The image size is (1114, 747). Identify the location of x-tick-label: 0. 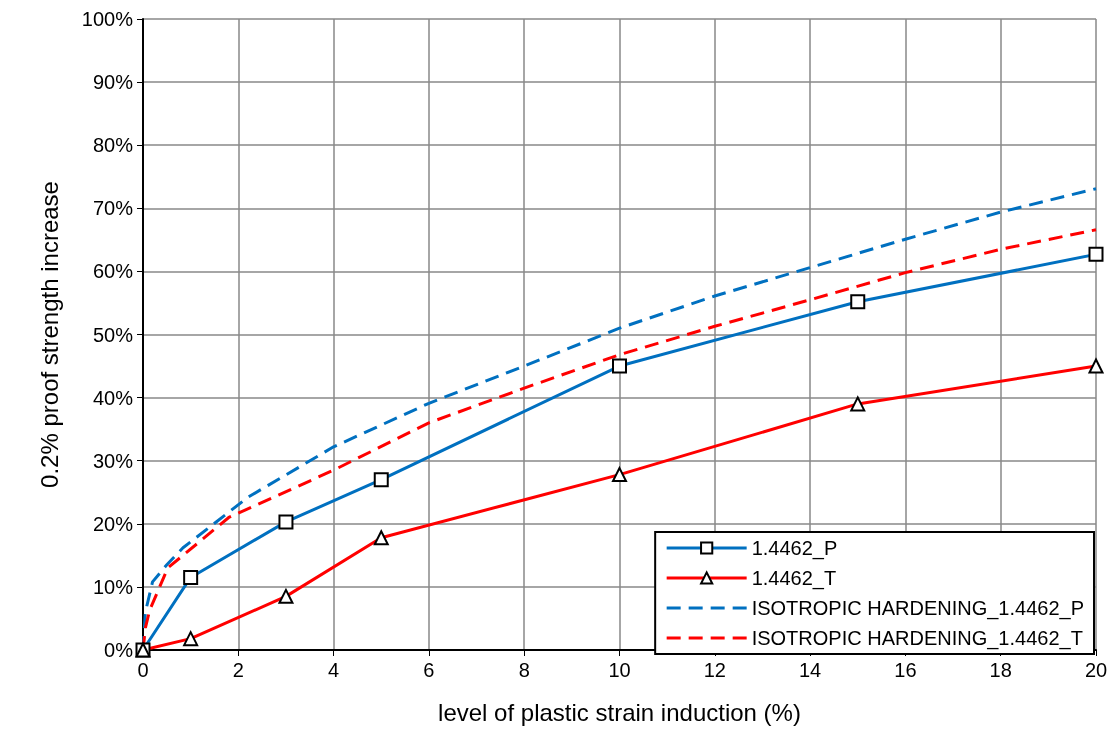
(143, 670).